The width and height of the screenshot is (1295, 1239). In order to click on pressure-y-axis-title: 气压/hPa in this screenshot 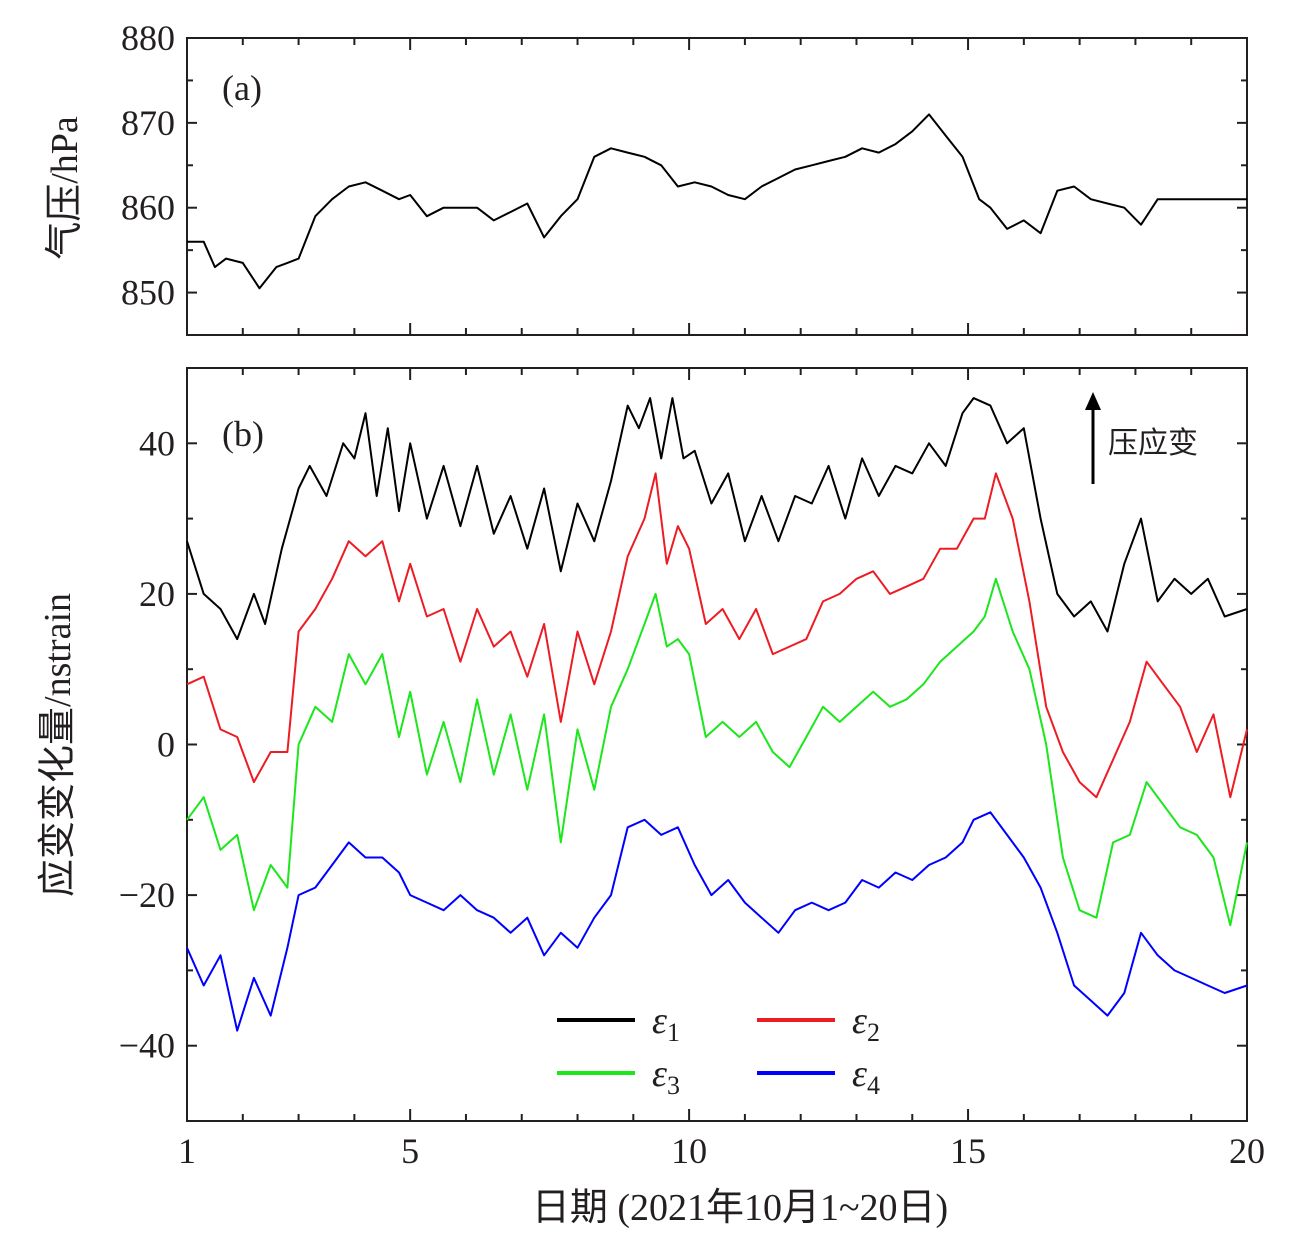, I will do `click(65, 188)`.